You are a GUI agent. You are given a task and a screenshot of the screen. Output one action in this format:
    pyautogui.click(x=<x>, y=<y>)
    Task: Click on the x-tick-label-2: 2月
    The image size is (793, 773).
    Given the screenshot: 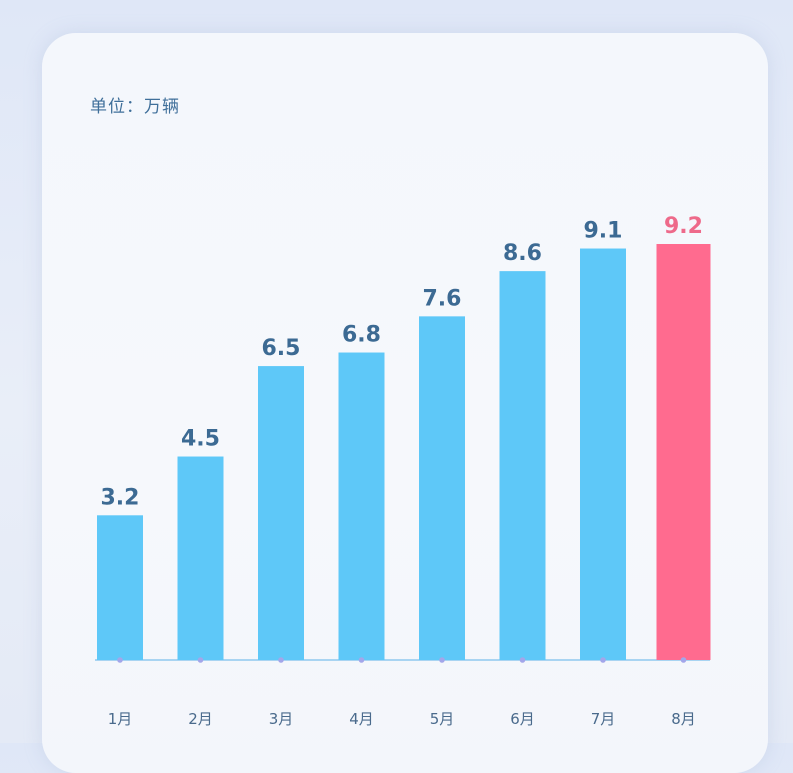 What is the action you would take?
    pyautogui.click(x=200, y=719)
    